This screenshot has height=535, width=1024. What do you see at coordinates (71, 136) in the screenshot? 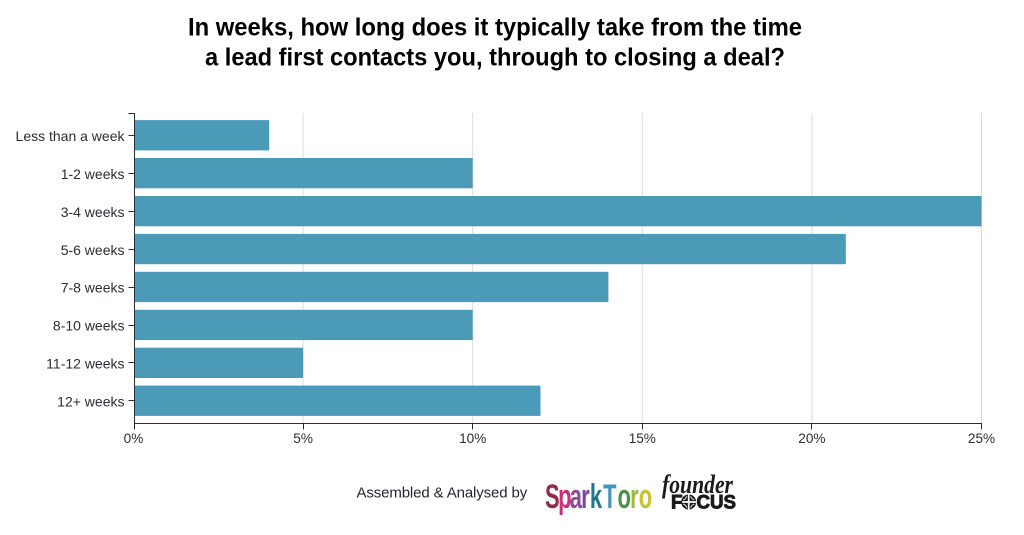
I see `svg-text: Less than a week` at bounding box center [71, 136].